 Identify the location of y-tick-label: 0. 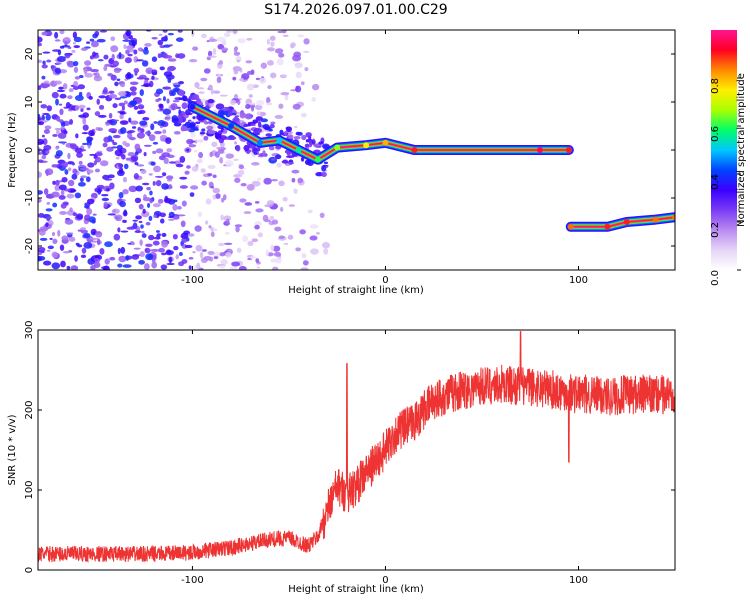
(29, 570).